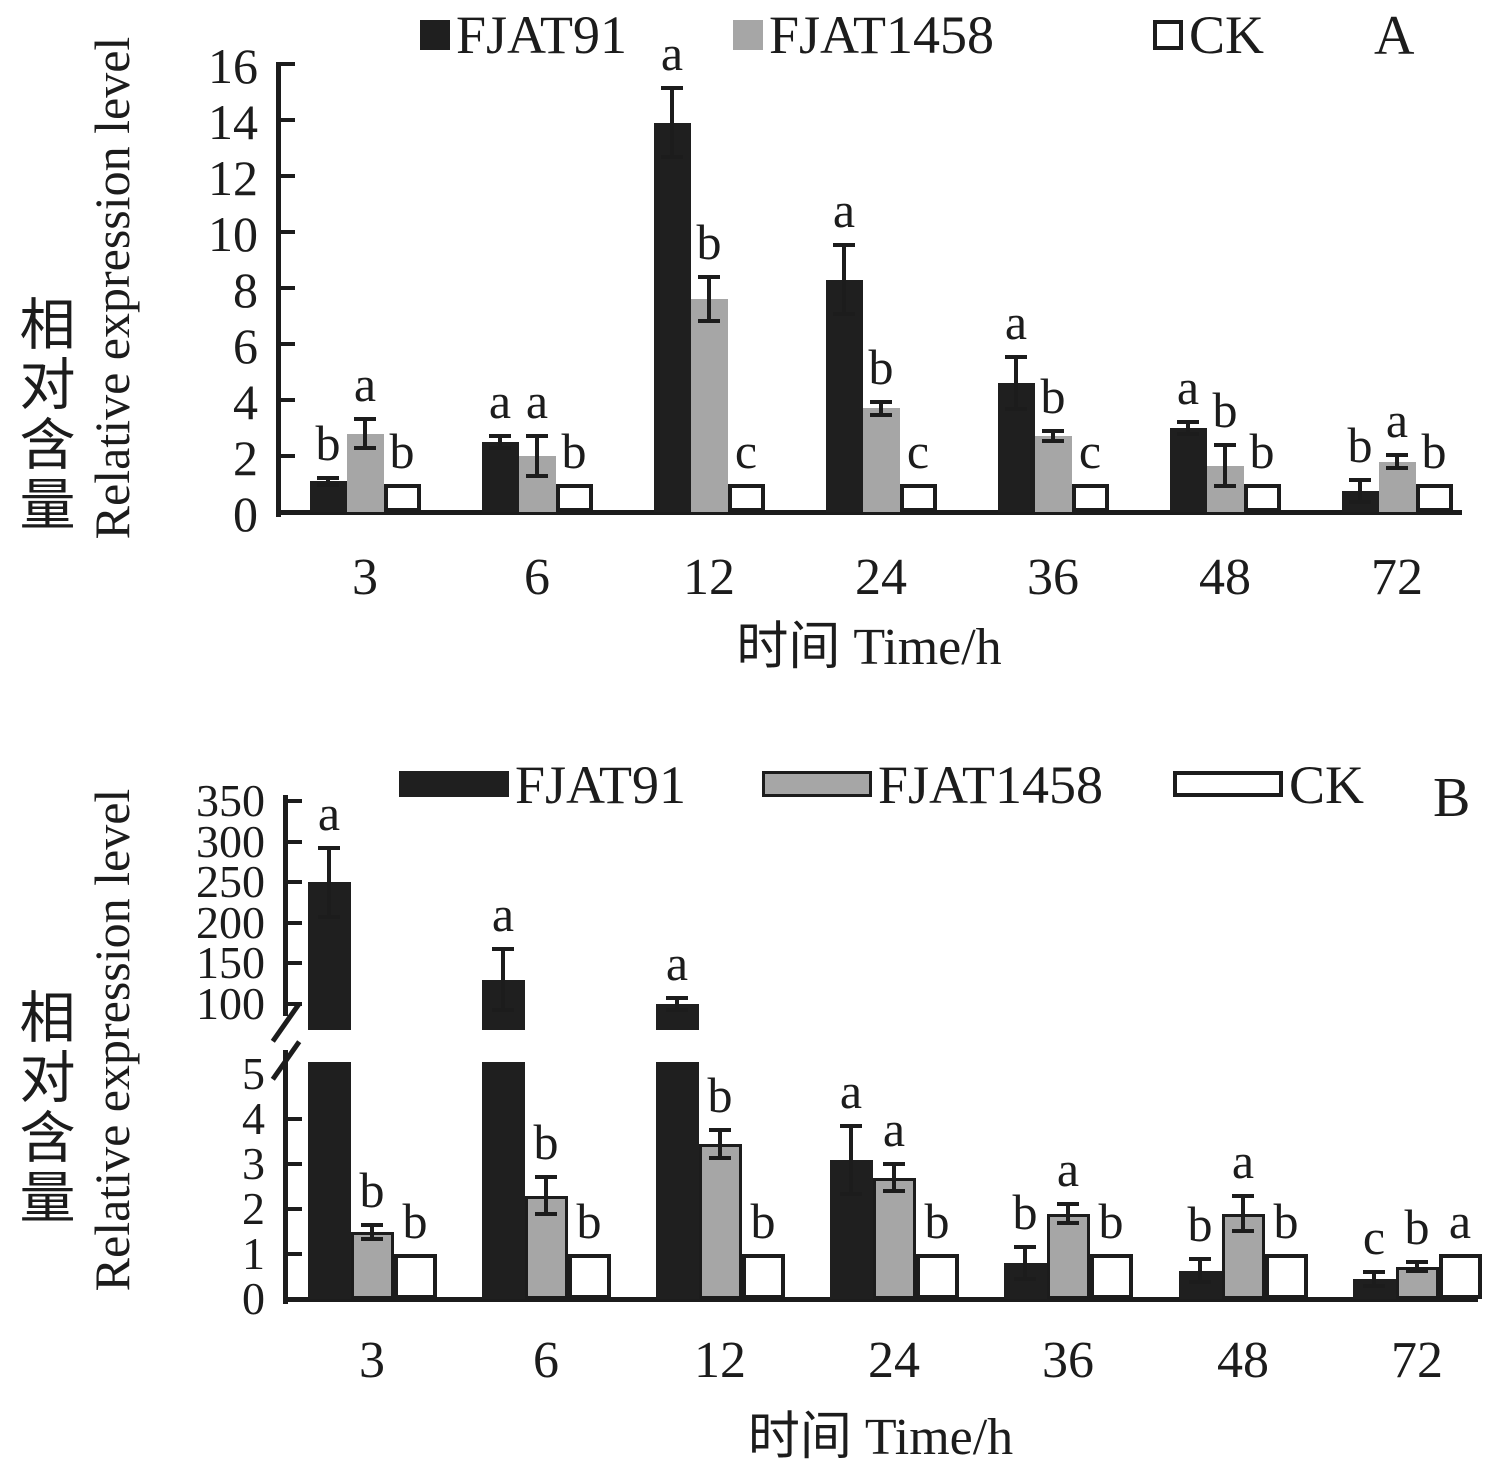 The width and height of the screenshot is (1485, 1476). Describe the element at coordinates (1434, 451) in the screenshot. I see `sig-letter-CK-72: b` at that location.